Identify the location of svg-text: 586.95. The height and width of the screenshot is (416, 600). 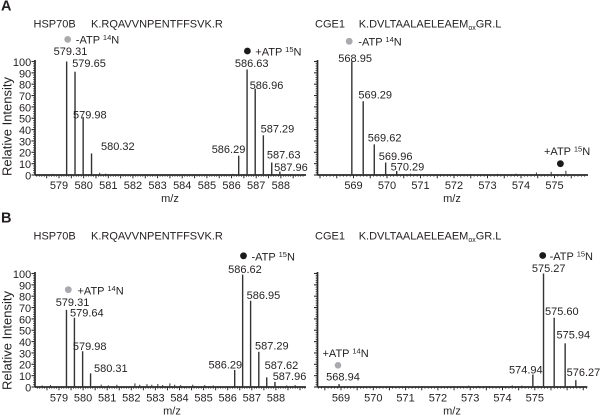
(264, 296).